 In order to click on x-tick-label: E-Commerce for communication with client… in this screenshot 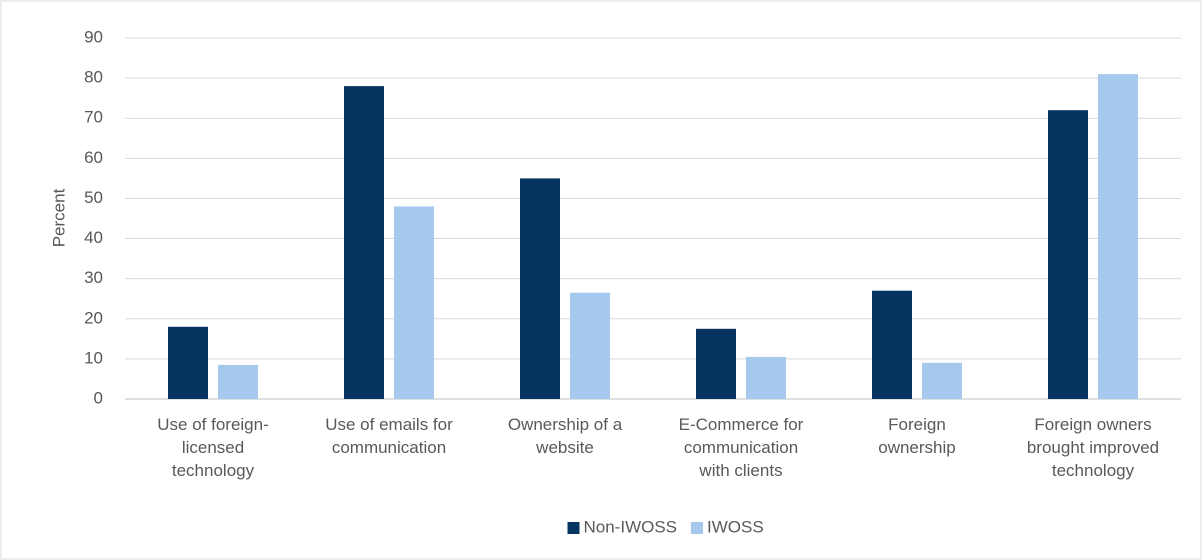, I will do `click(741, 447)`.